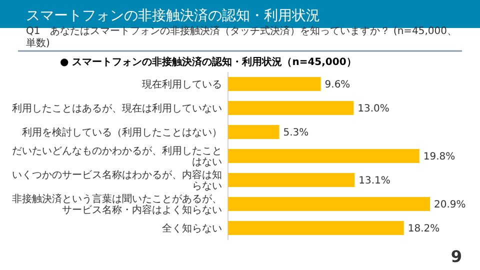 Image resolution: width=480 pixels, height=270 pixels. I want to click on data-label: 19.8%, so click(439, 157).